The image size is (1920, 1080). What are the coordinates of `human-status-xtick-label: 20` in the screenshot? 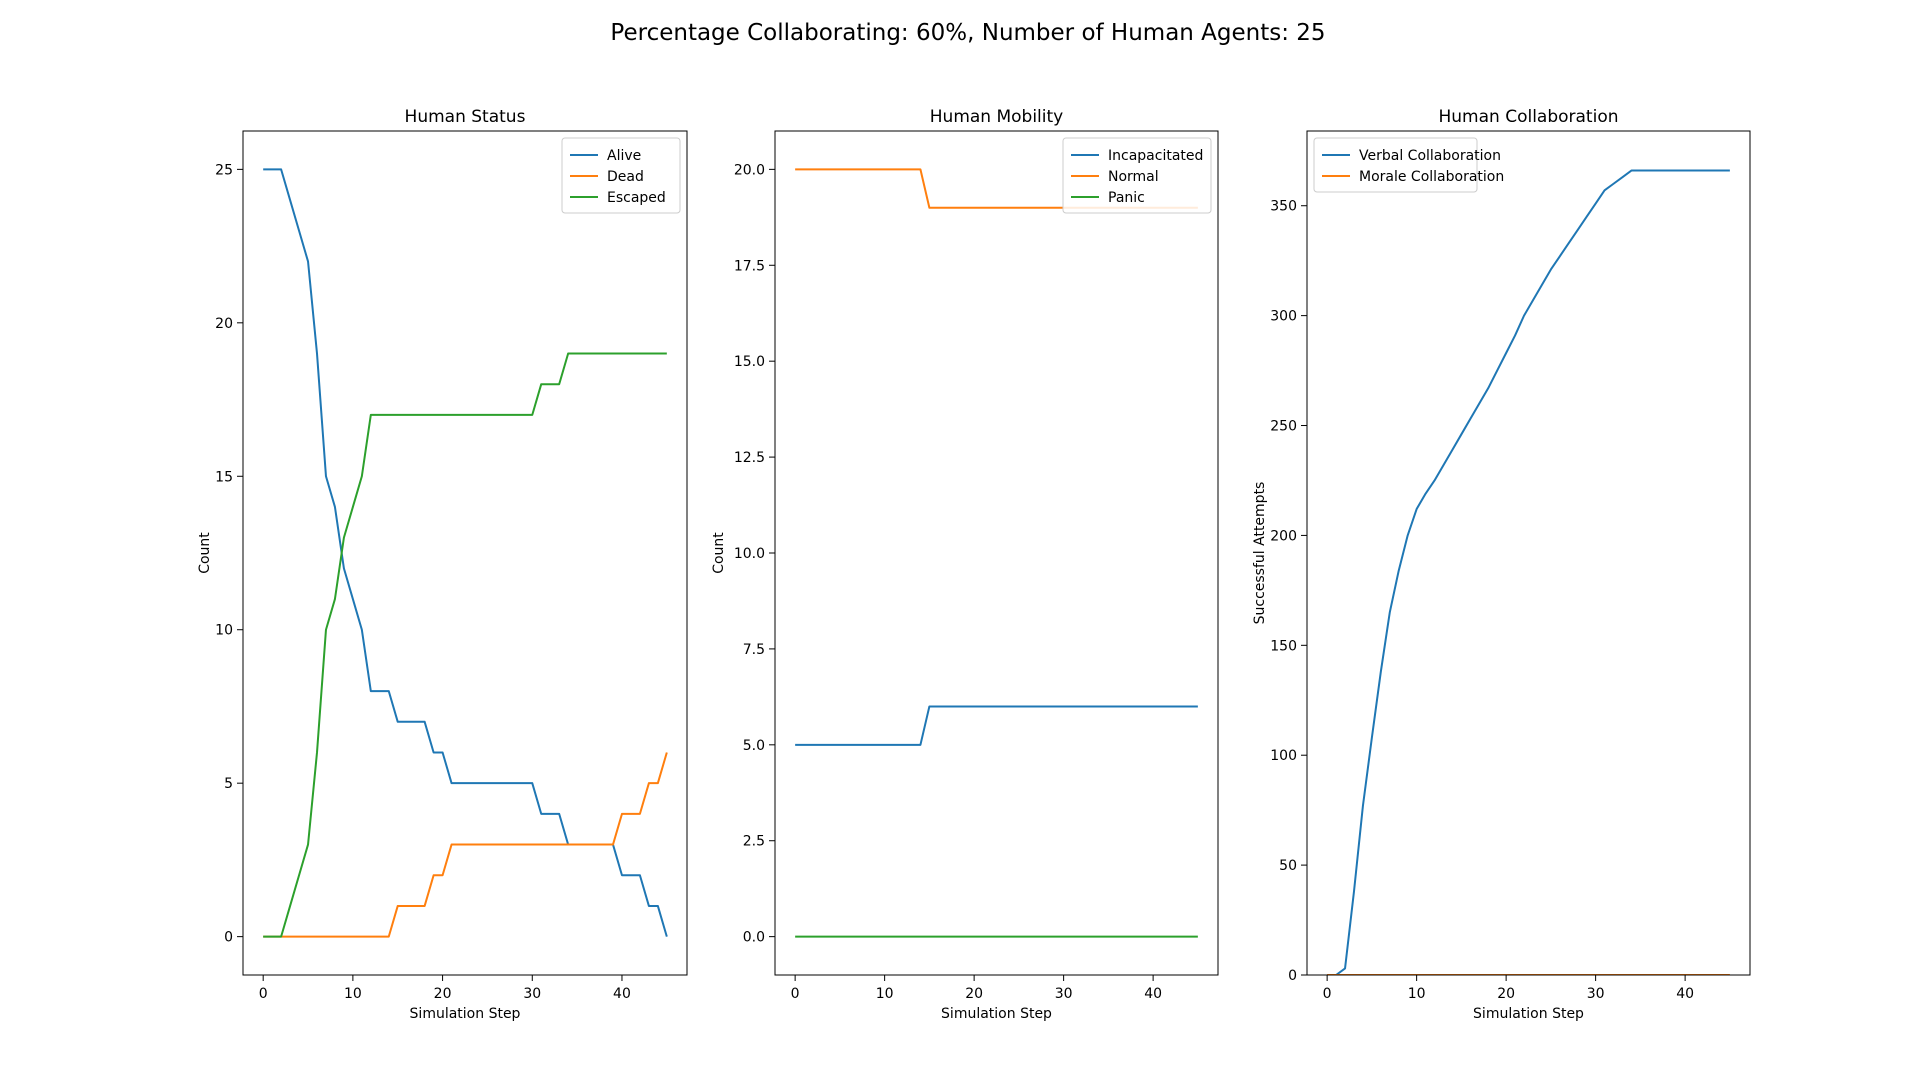 It's located at (443, 994).